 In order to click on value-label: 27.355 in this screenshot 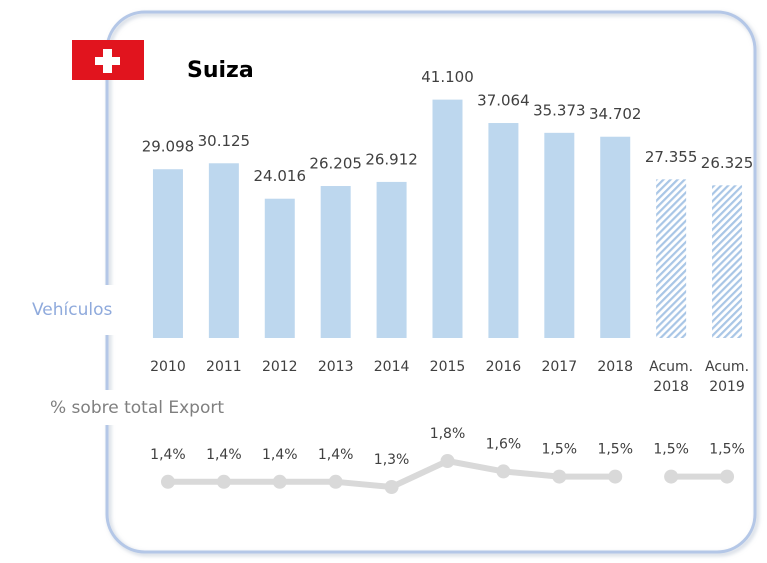, I will do `click(671, 157)`.